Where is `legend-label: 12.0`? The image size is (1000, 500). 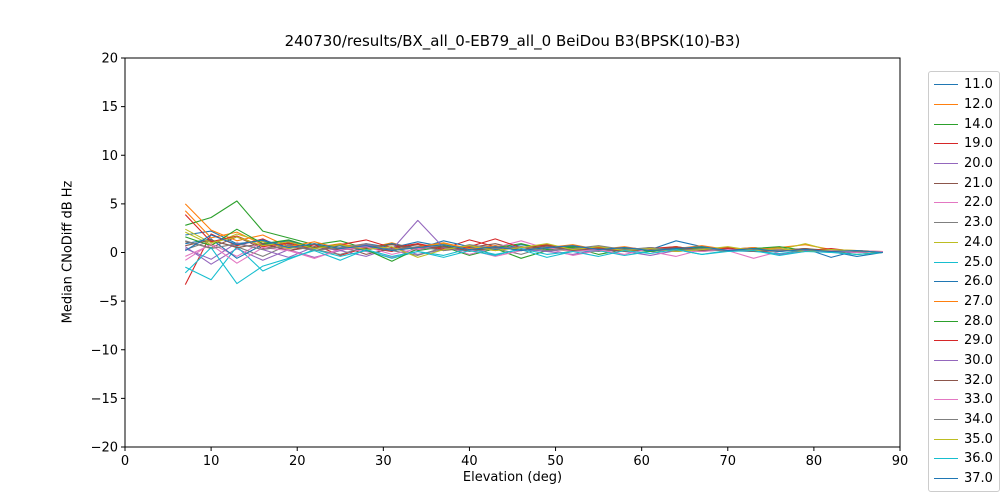 legend-label: 12.0 is located at coordinates (978, 105).